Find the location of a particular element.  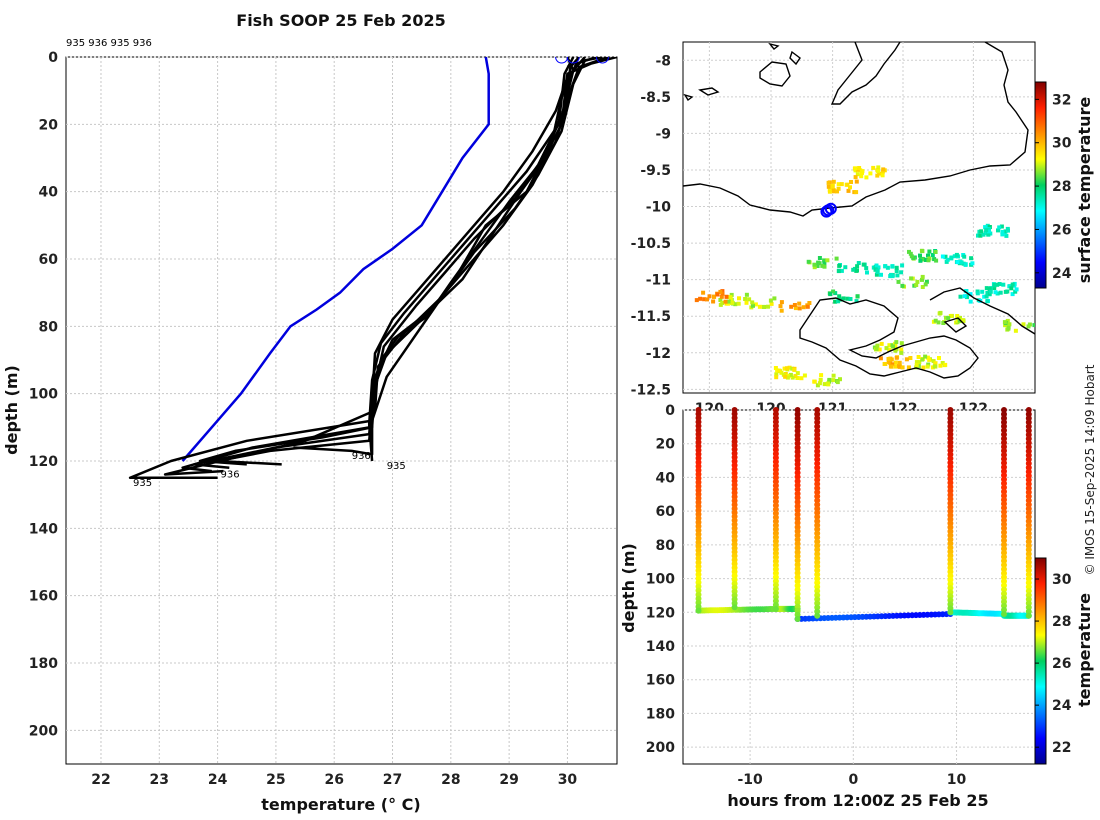

profiles-x-tick: 22 is located at coordinates (100, 780).